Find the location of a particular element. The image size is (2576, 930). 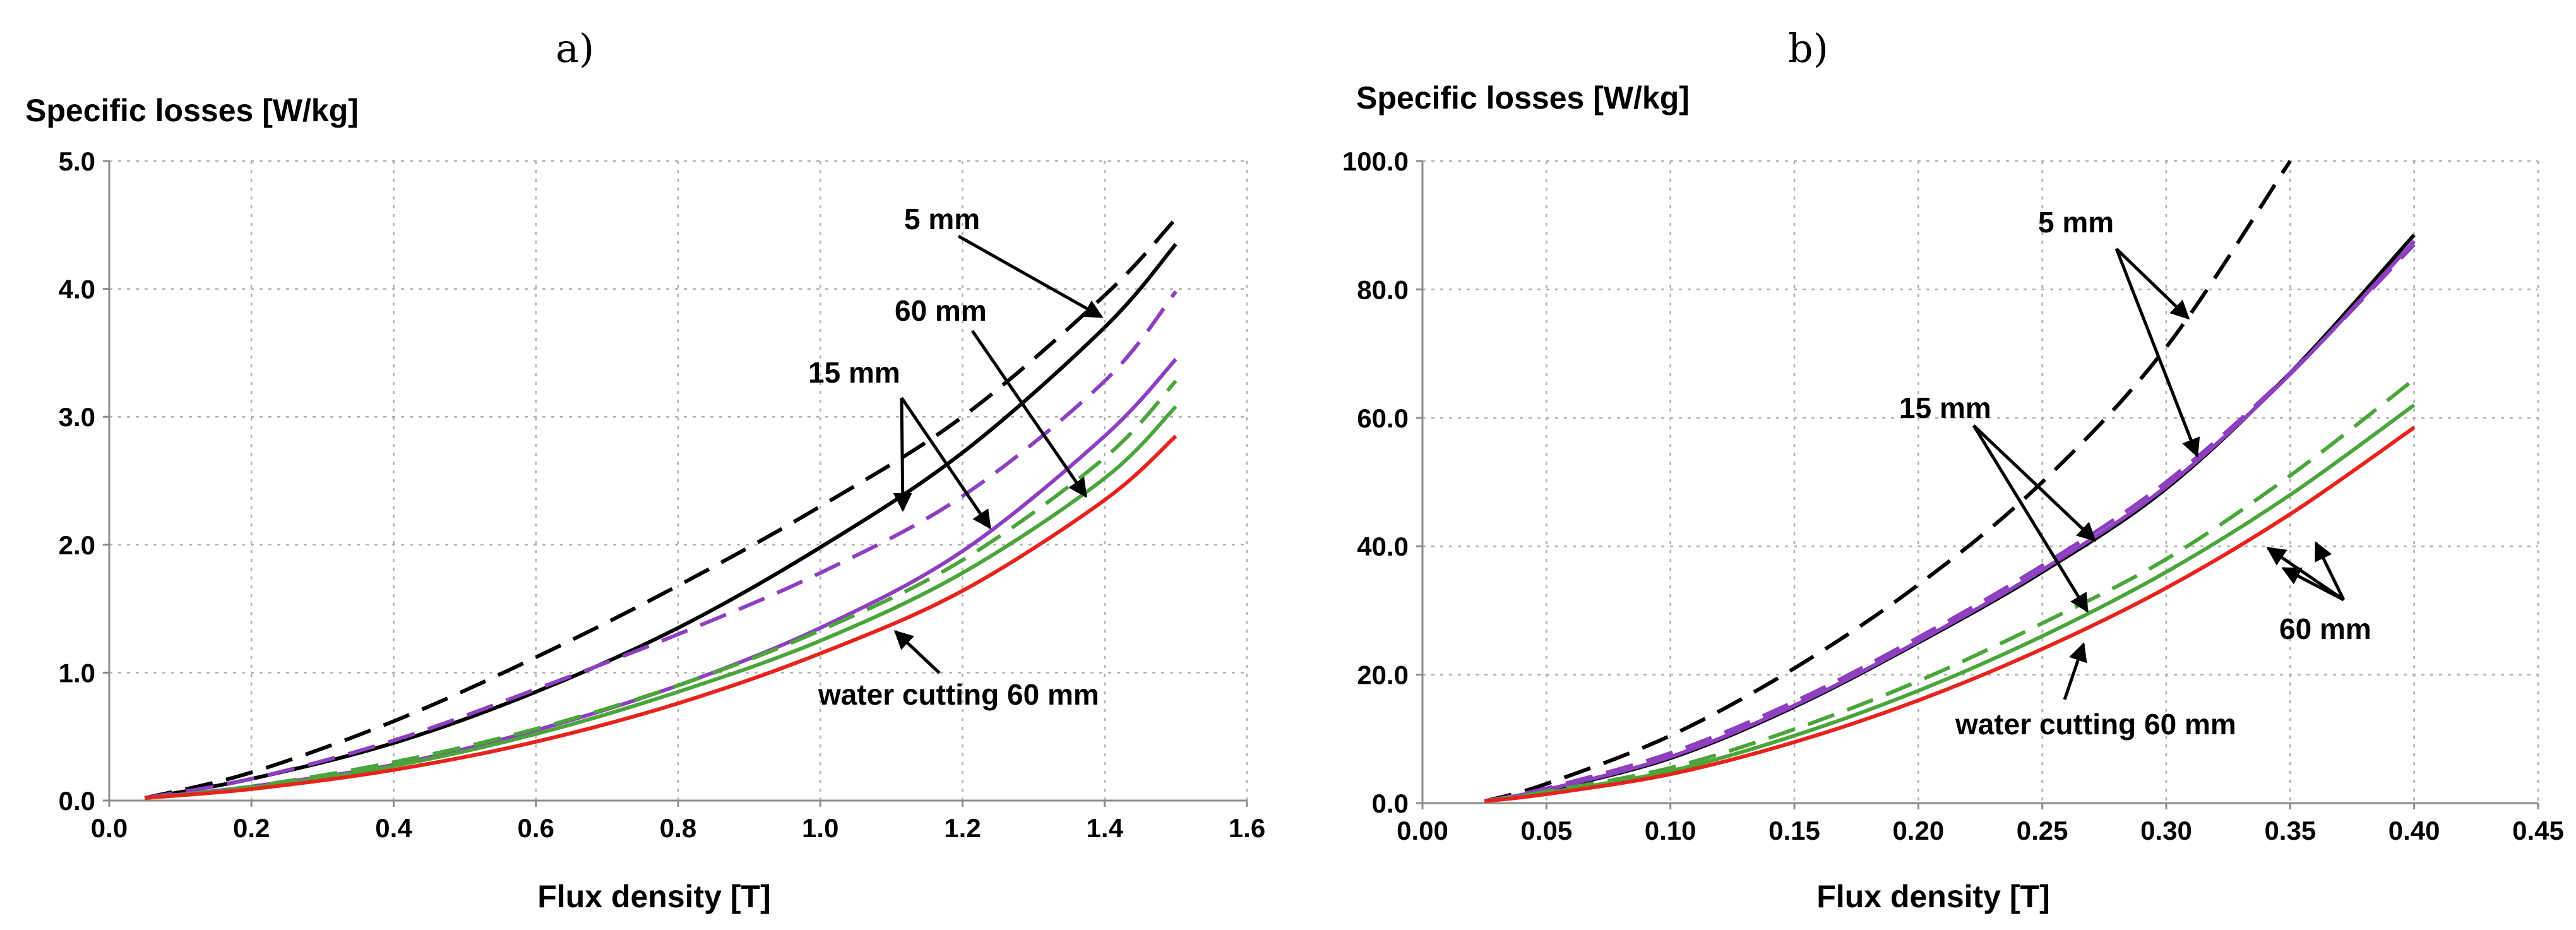

panel-a-xtick-label: 1.6 is located at coordinates (1247, 828).